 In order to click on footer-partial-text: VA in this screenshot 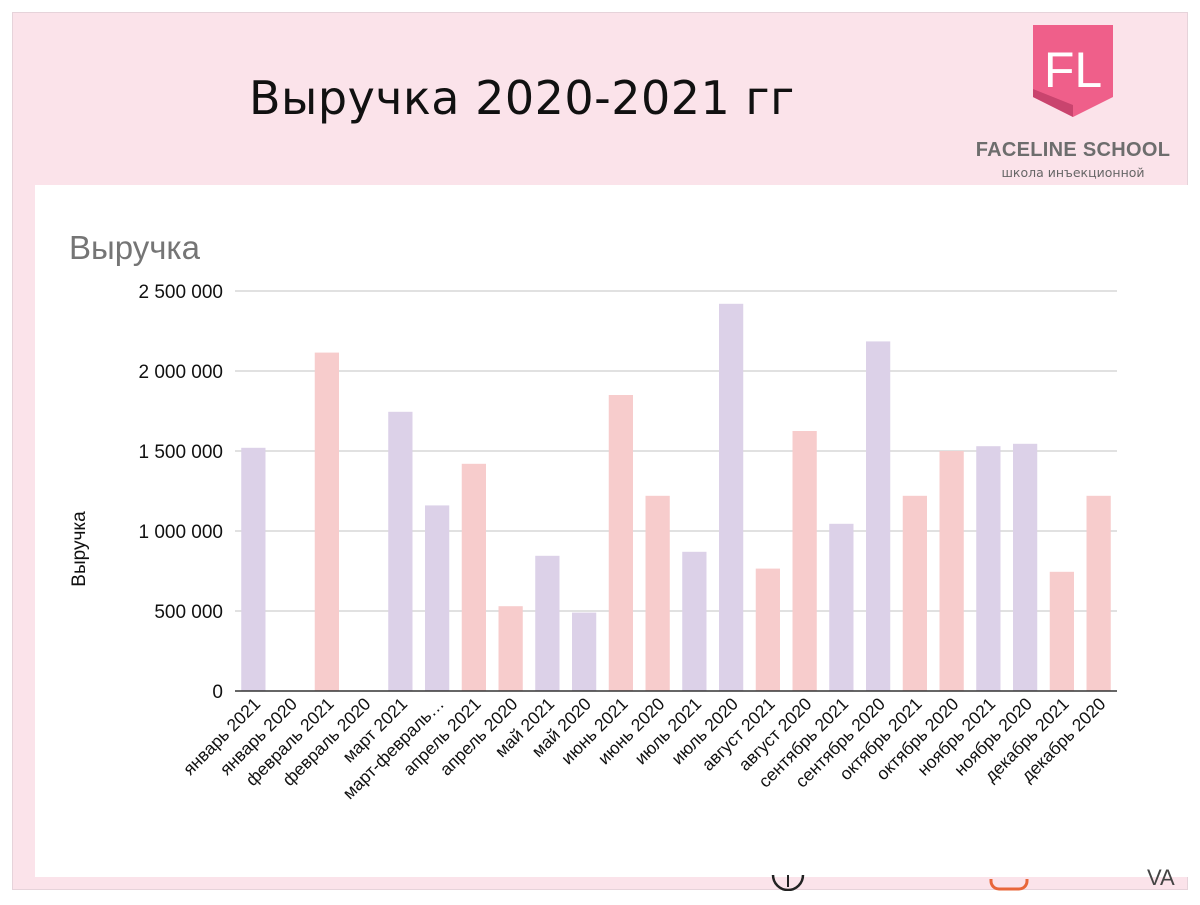, I will do `click(1161, 877)`.